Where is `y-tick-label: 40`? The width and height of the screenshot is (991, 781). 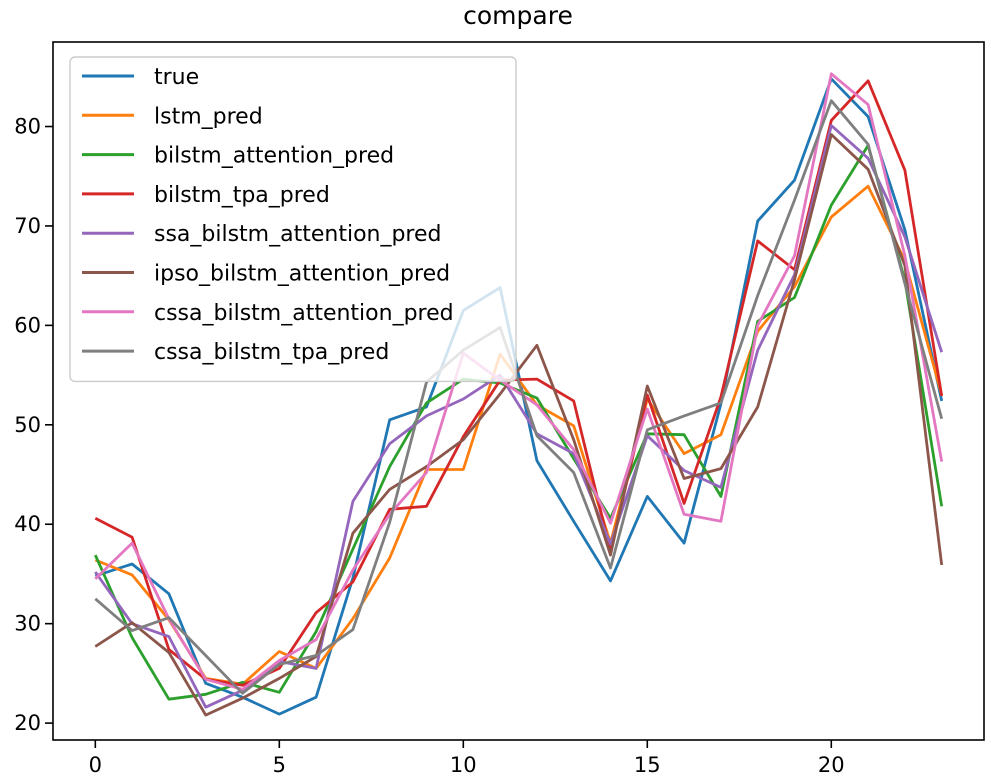 y-tick-label: 40 is located at coordinates (27, 524).